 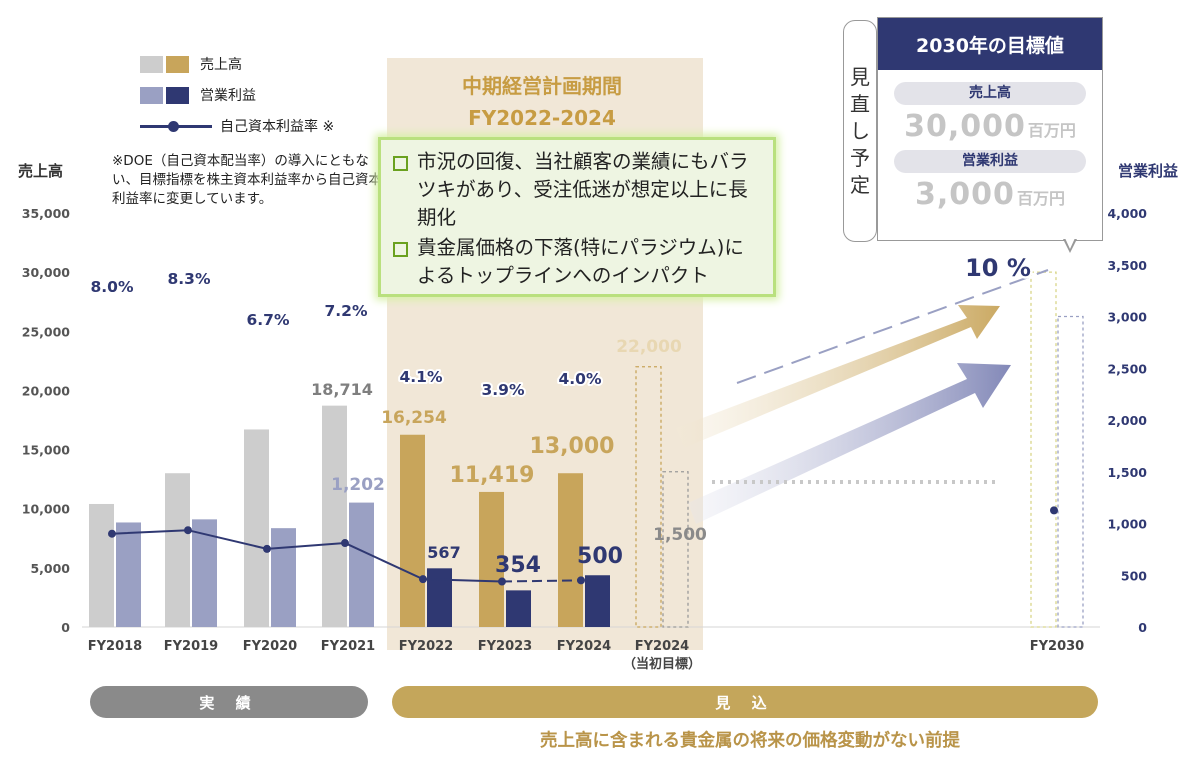 What do you see at coordinates (965, 194) in the screenshot?
I see `target-profit-value: 3,000` at bounding box center [965, 194].